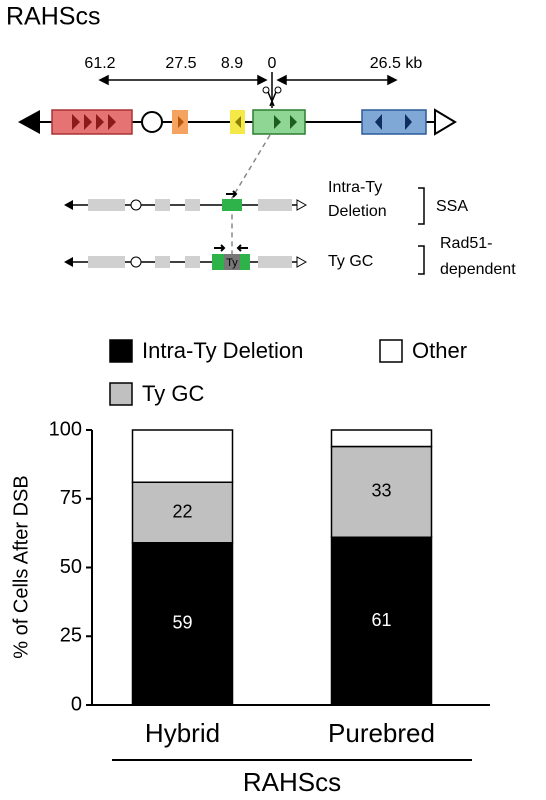 This screenshot has width=546, height=800. I want to click on distance-label: 27.5, so click(180, 63).